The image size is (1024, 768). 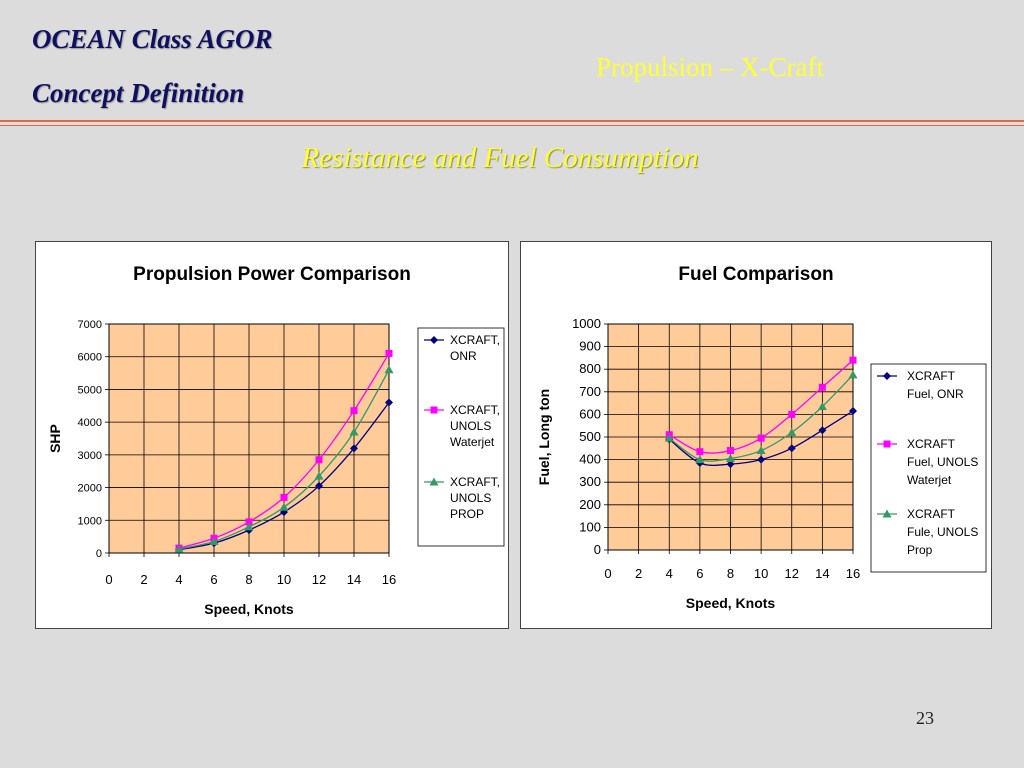 I want to click on y-tick-label: 900, so click(x=590, y=346).